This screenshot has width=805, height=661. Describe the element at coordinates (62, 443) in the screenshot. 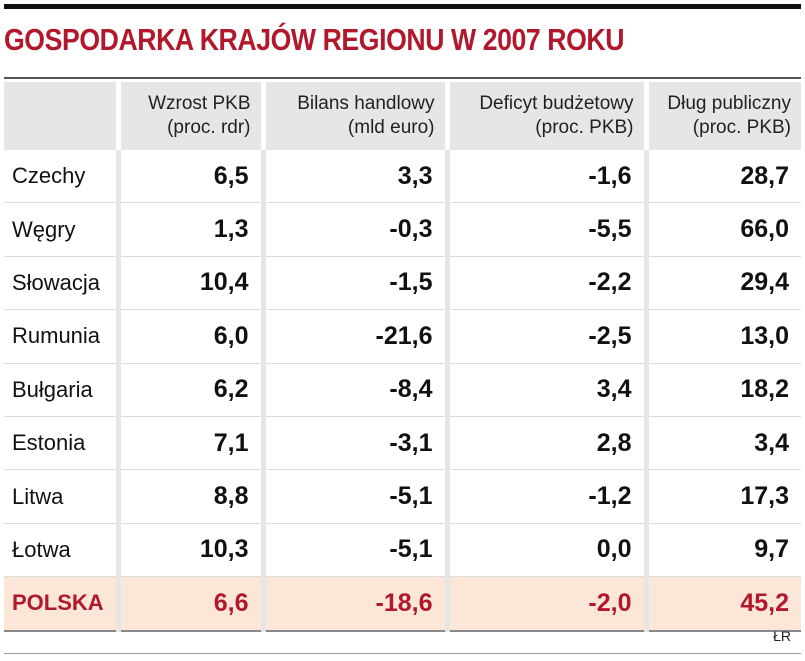

I see `country-cell: Estonia` at that location.